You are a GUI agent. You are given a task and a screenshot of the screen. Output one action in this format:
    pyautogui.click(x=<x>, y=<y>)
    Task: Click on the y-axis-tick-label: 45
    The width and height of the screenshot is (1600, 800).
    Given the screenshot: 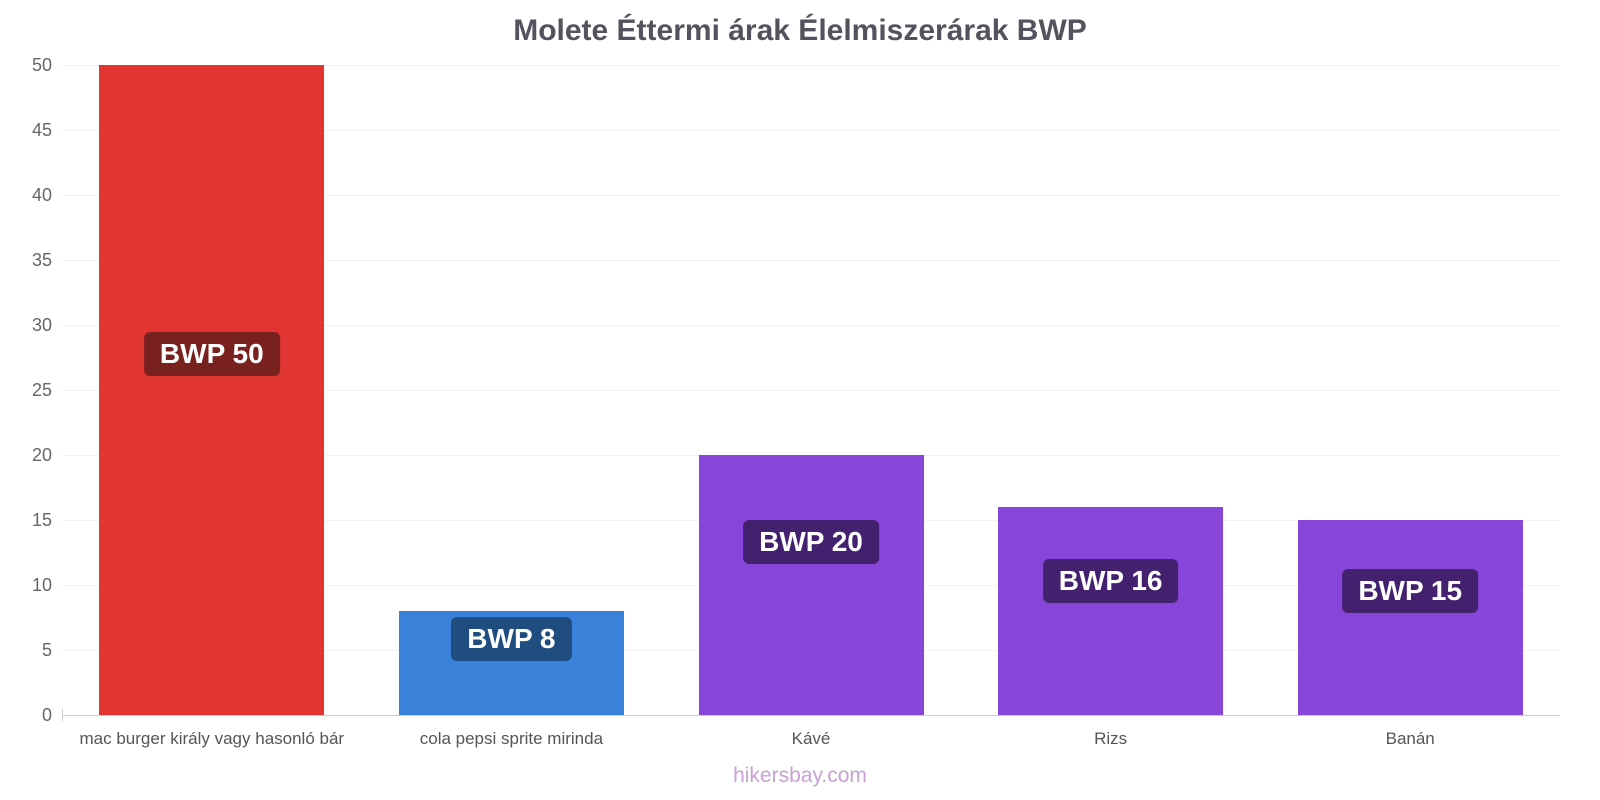 What is the action you would take?
    pyautogui.click(x=41, y=130)
    